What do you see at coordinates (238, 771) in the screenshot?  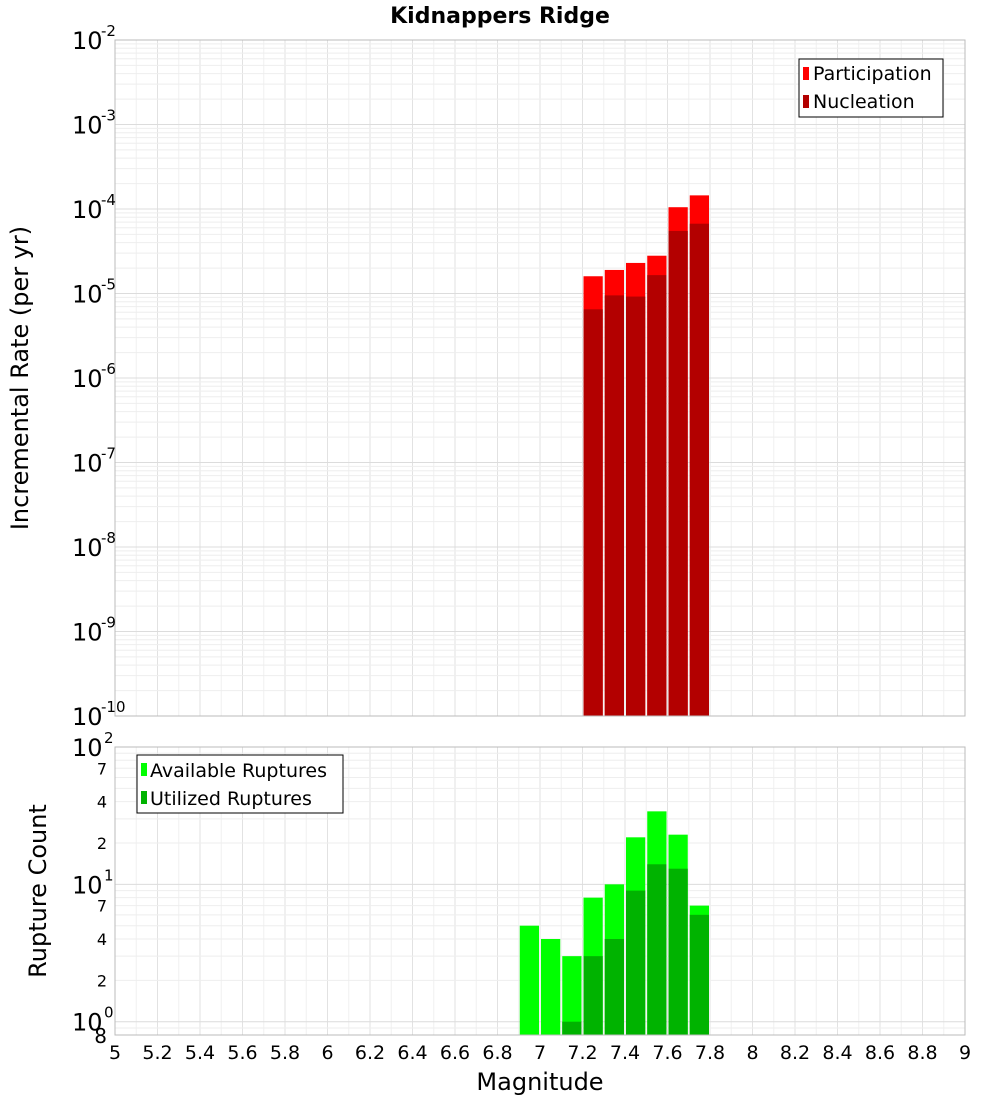 I see `available-legend-label: Available Ruptures` at bounding box center [238, 771].